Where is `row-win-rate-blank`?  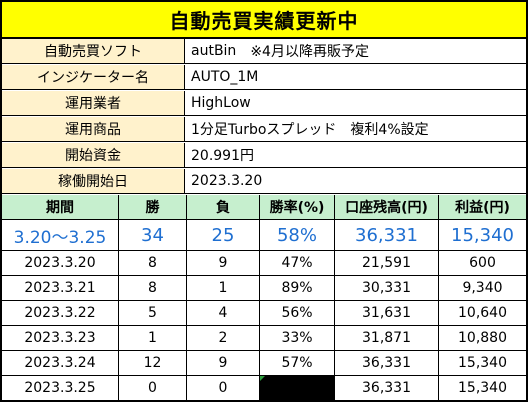 row-win-rate-blank is located at coordinates (297, 388).